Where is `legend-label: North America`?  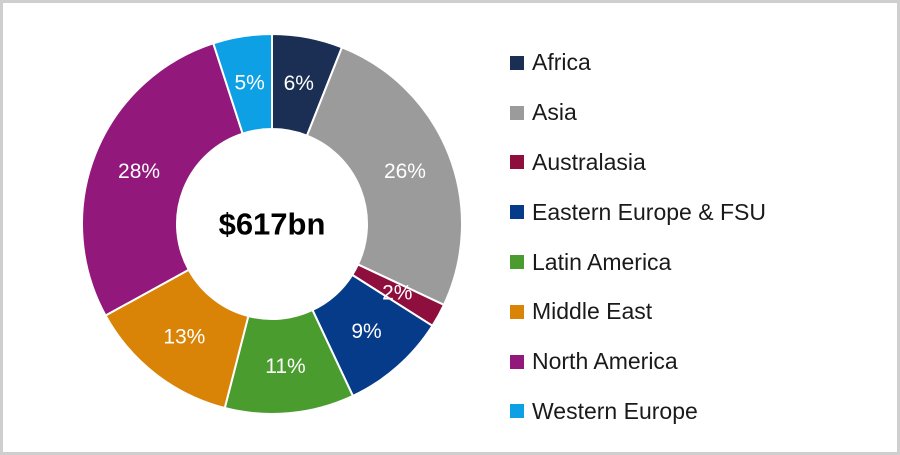 legend-label: North America is located at coordinates (605, 361).